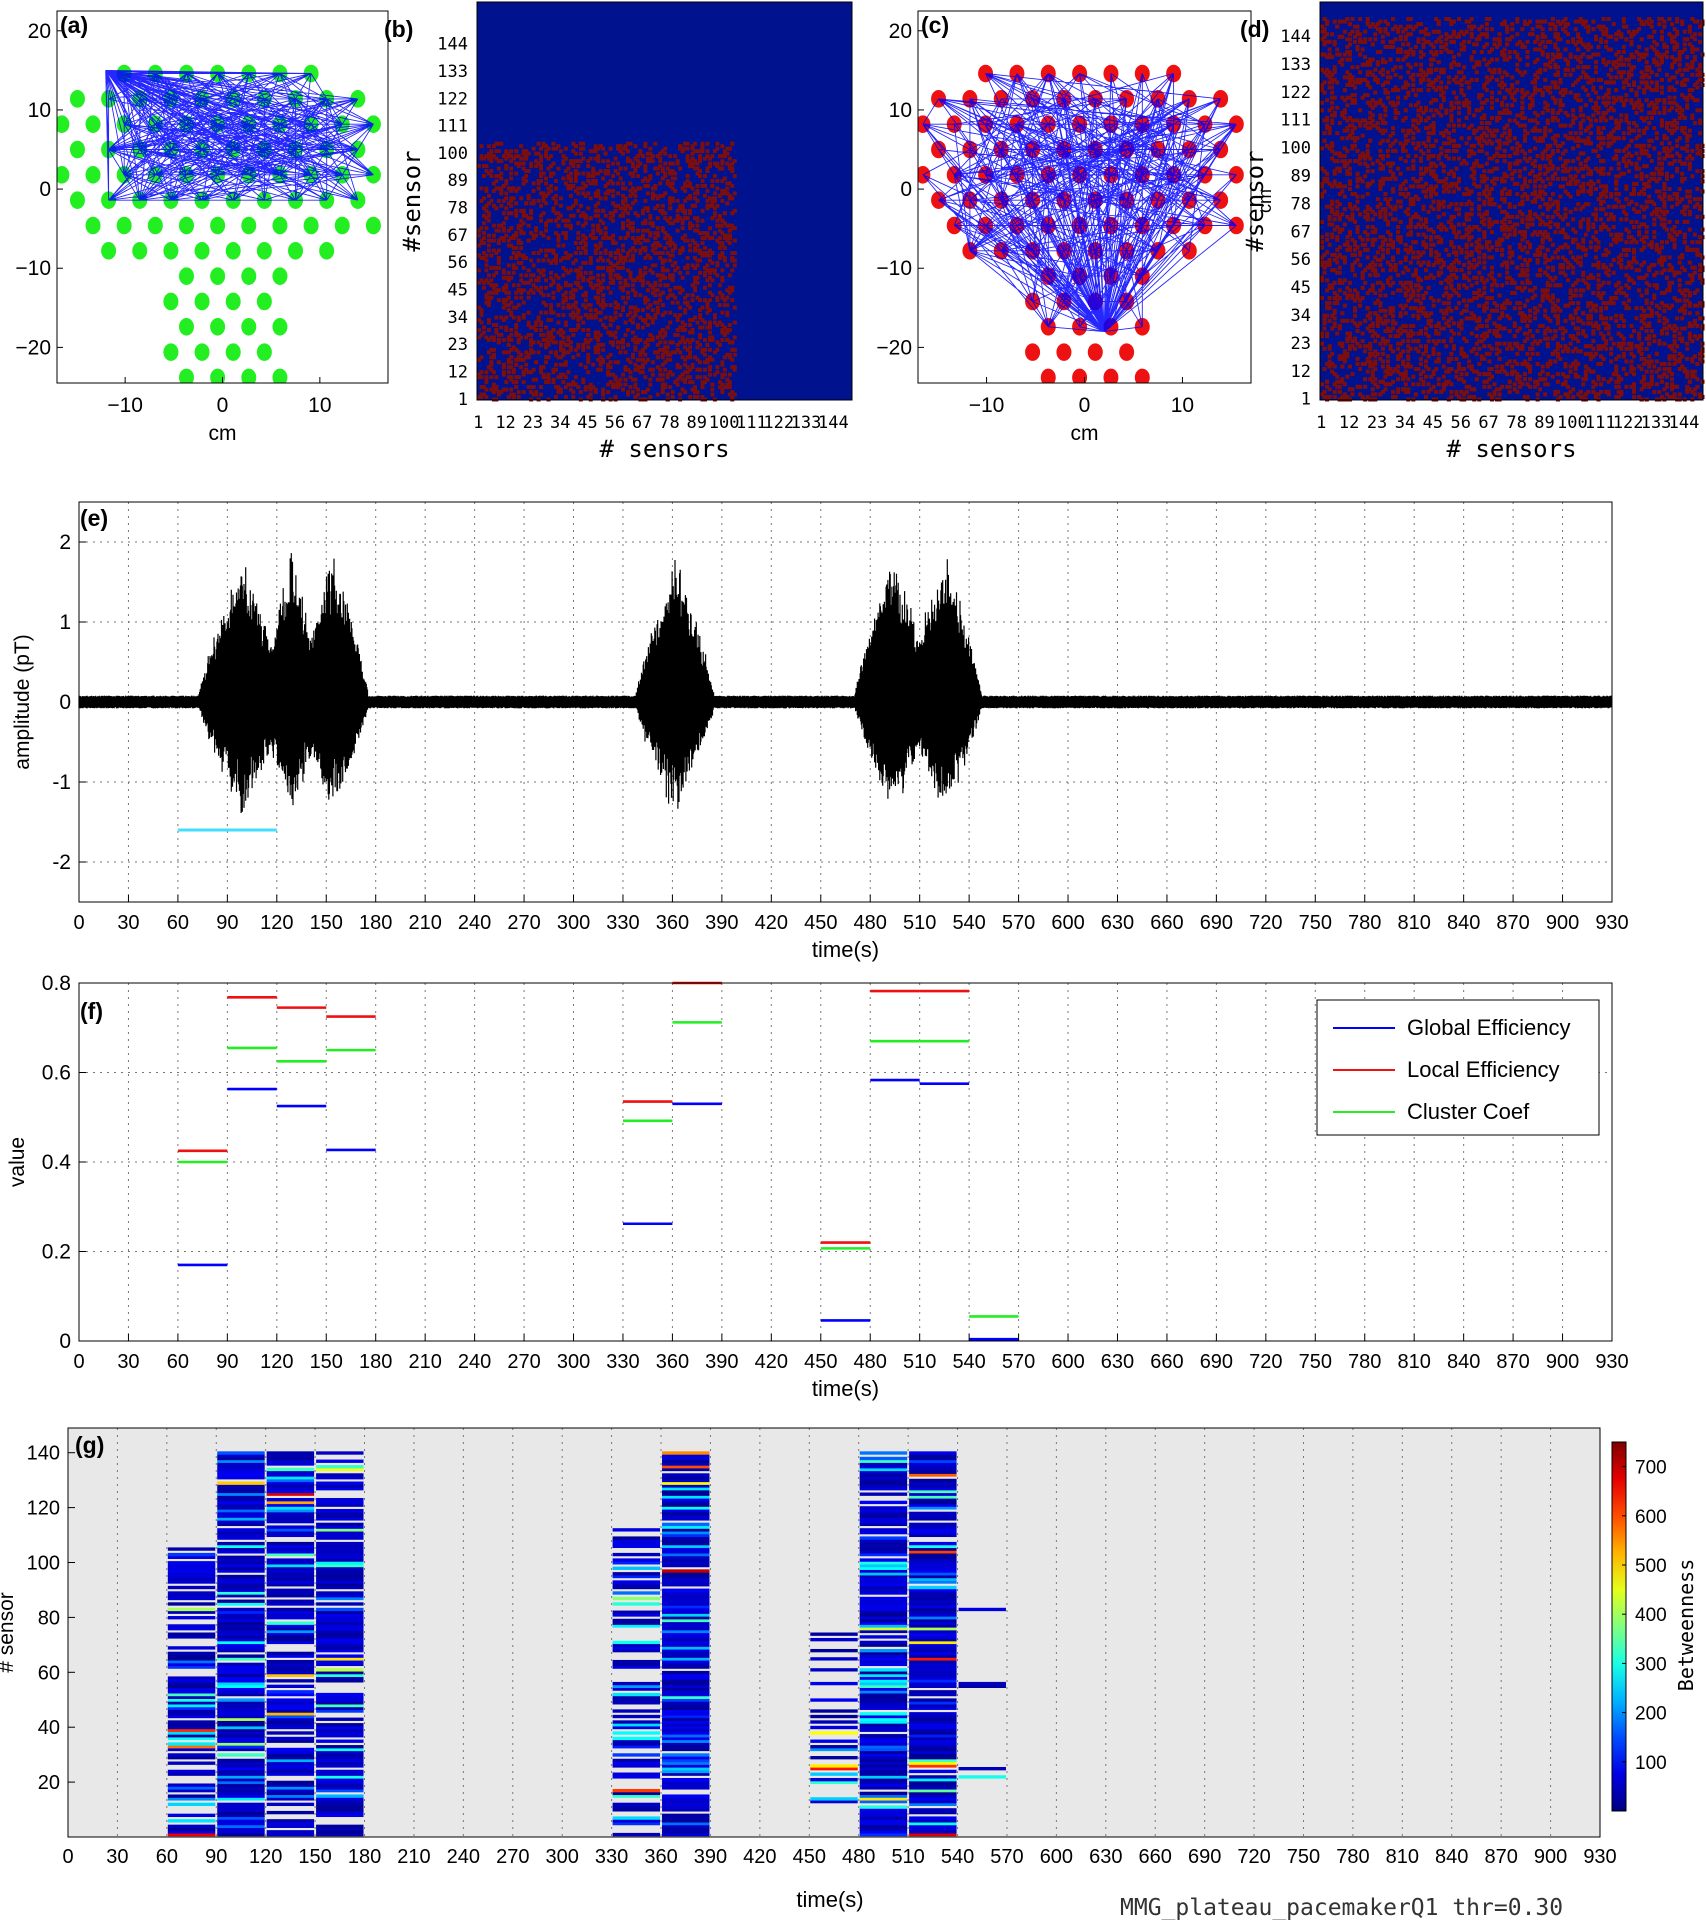 This screenshot has height=1920, width=1706. Describe the element at coordinates (458, 236) in the screenshot. I see `y-tick-label: 67` at that location.